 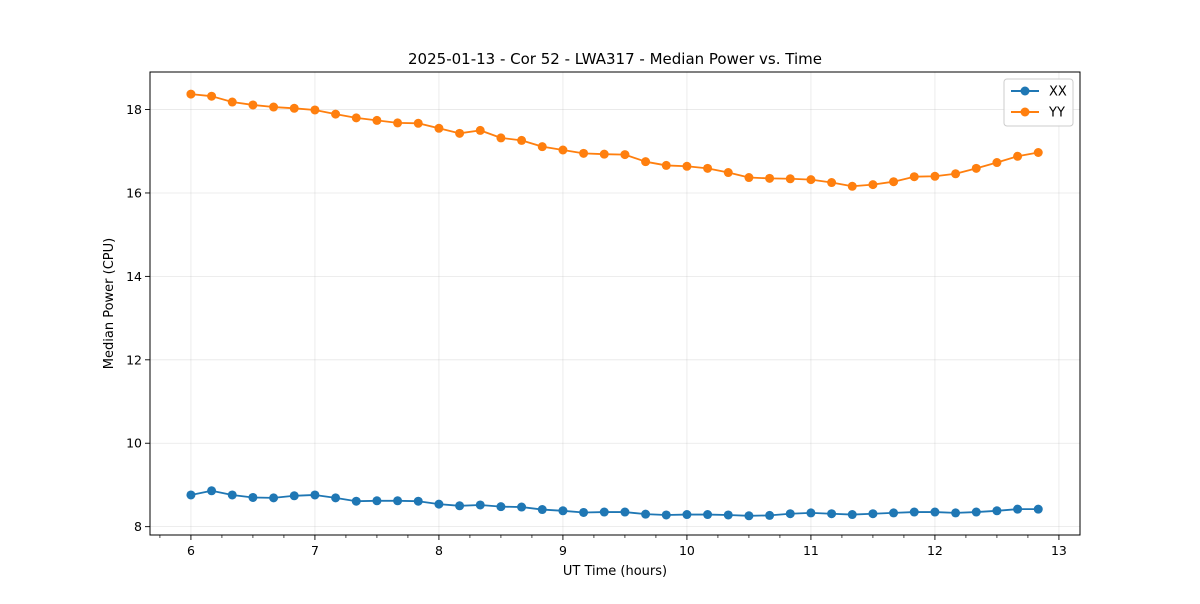 What do you see at coordinates (134, 359) in the screenshot?
I see `y-tick-label: 12` at bounding box center [134, 359].